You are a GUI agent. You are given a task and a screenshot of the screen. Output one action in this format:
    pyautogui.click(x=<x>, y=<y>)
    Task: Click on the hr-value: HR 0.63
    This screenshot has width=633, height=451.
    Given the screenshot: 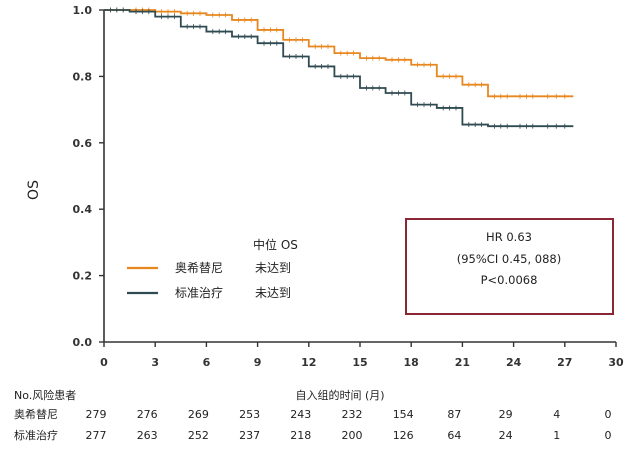 What is the action you would take?
    pyautogui.click(x=509, y=237)
    